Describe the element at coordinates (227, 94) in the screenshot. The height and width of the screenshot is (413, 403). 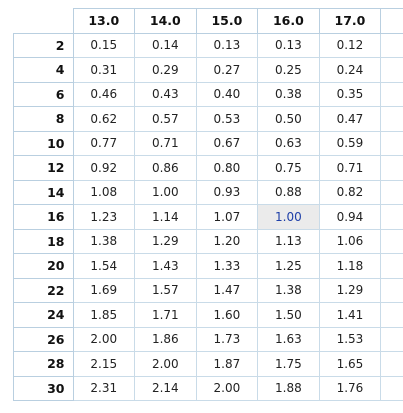
I see `table-cell: 0.40` at that location.